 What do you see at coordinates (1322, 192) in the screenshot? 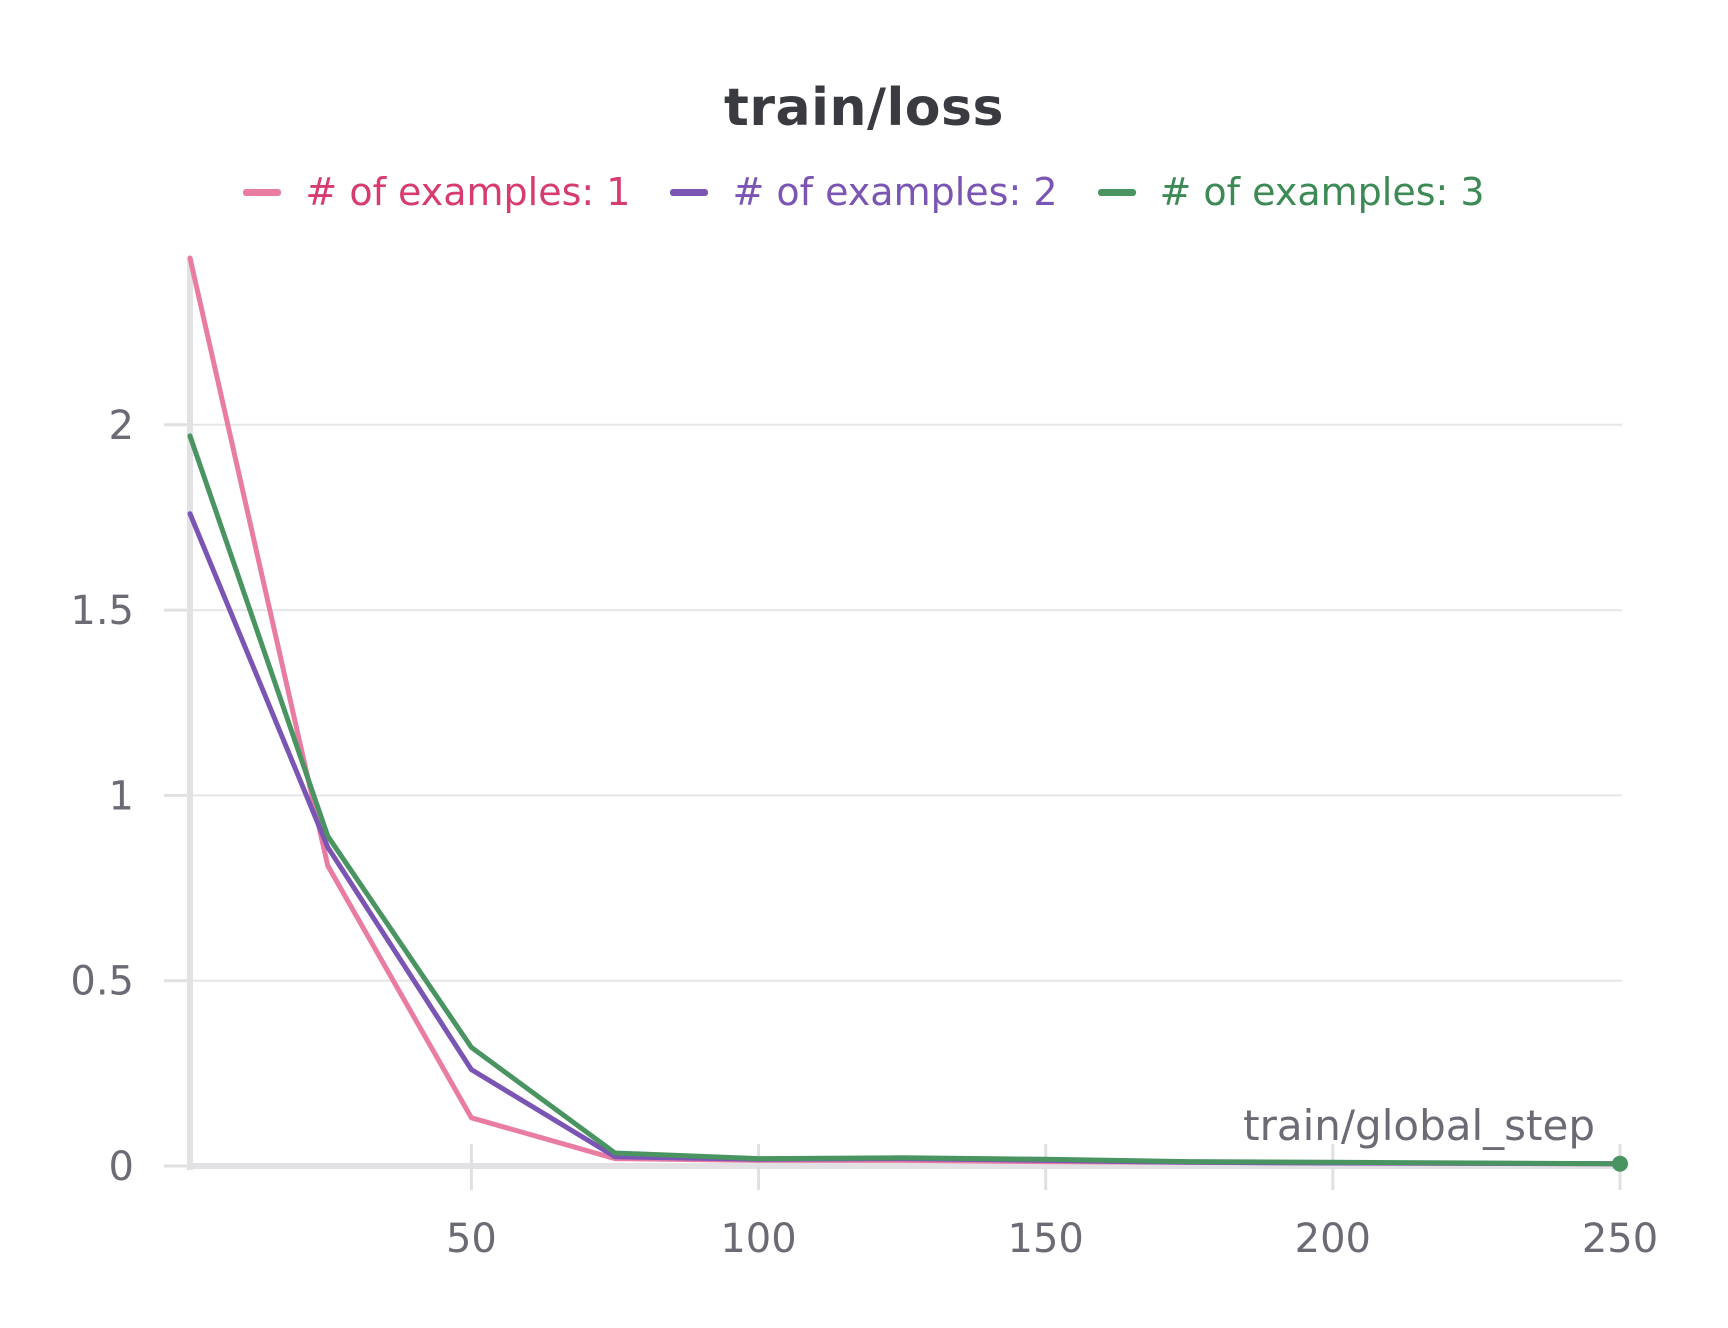
I see `legend-label-series-3: # of examples: 3` at bounding box center [1322, 192].